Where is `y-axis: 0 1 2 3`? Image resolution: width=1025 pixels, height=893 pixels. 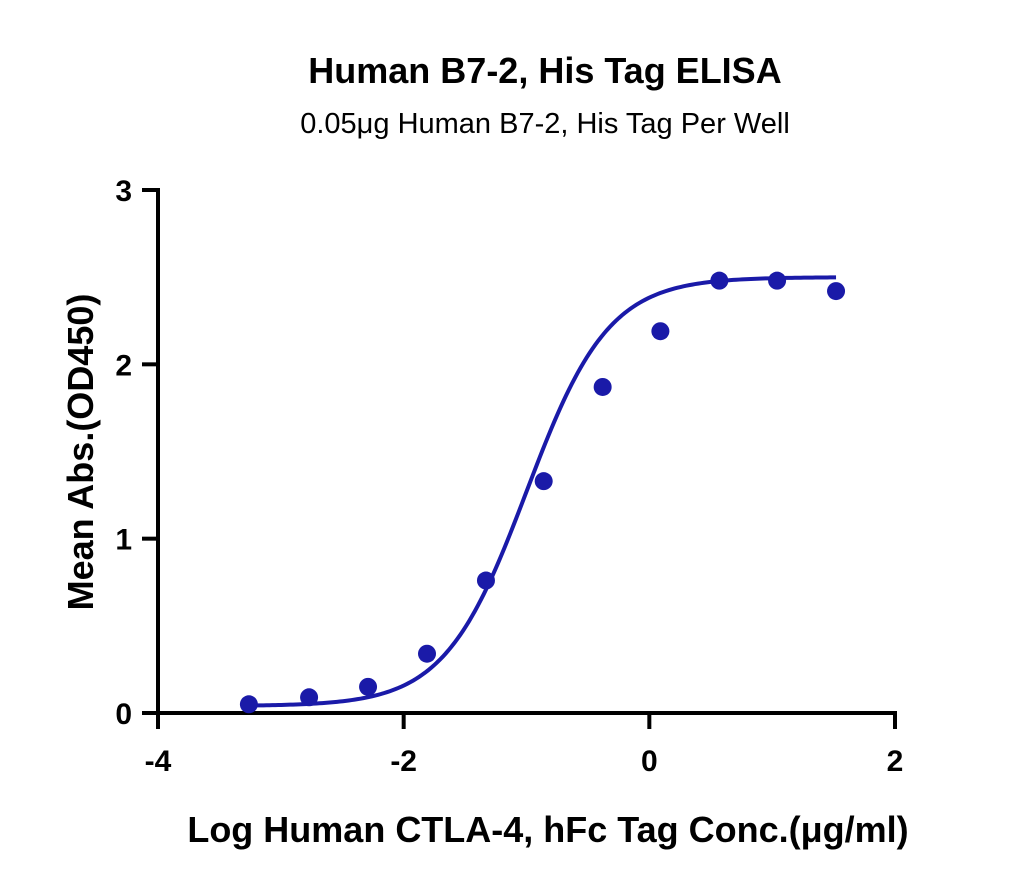
y-axis: 0 1 2 3 is located at coordinates (137, 453).